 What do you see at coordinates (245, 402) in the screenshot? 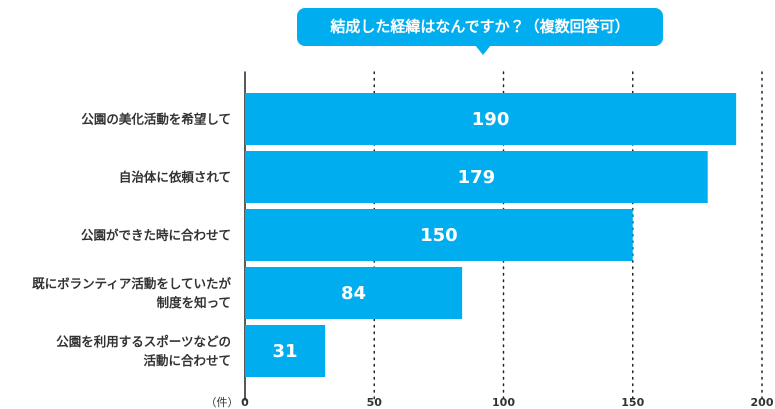
I see `x-tick-label: 0` at bounding box center [245, 402].